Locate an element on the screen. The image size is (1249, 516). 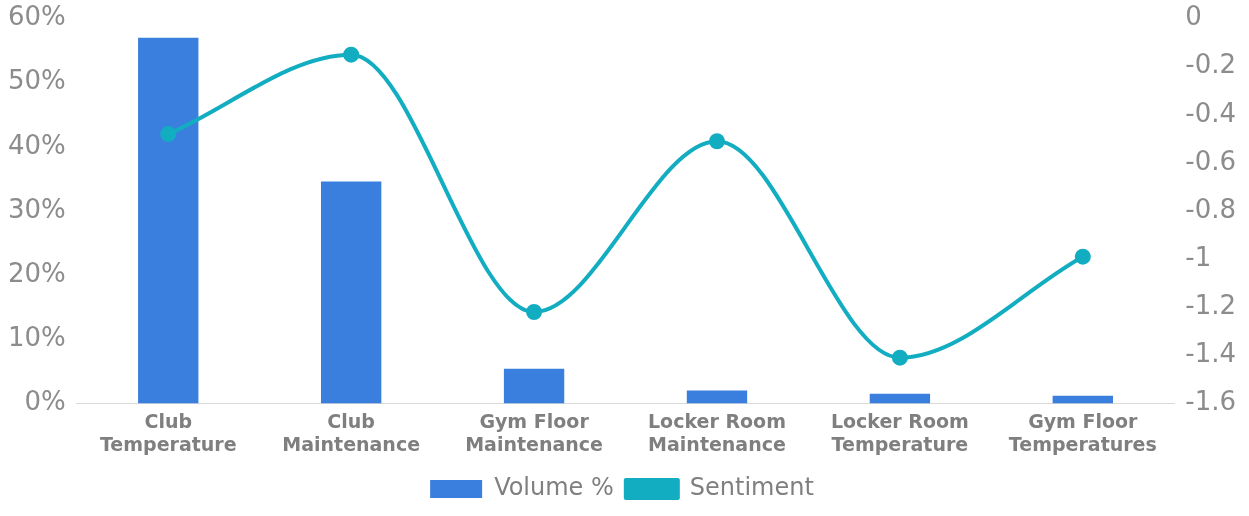
x-tick-label: Gym Floor Temperatures is located at coordinates (1082, 432).